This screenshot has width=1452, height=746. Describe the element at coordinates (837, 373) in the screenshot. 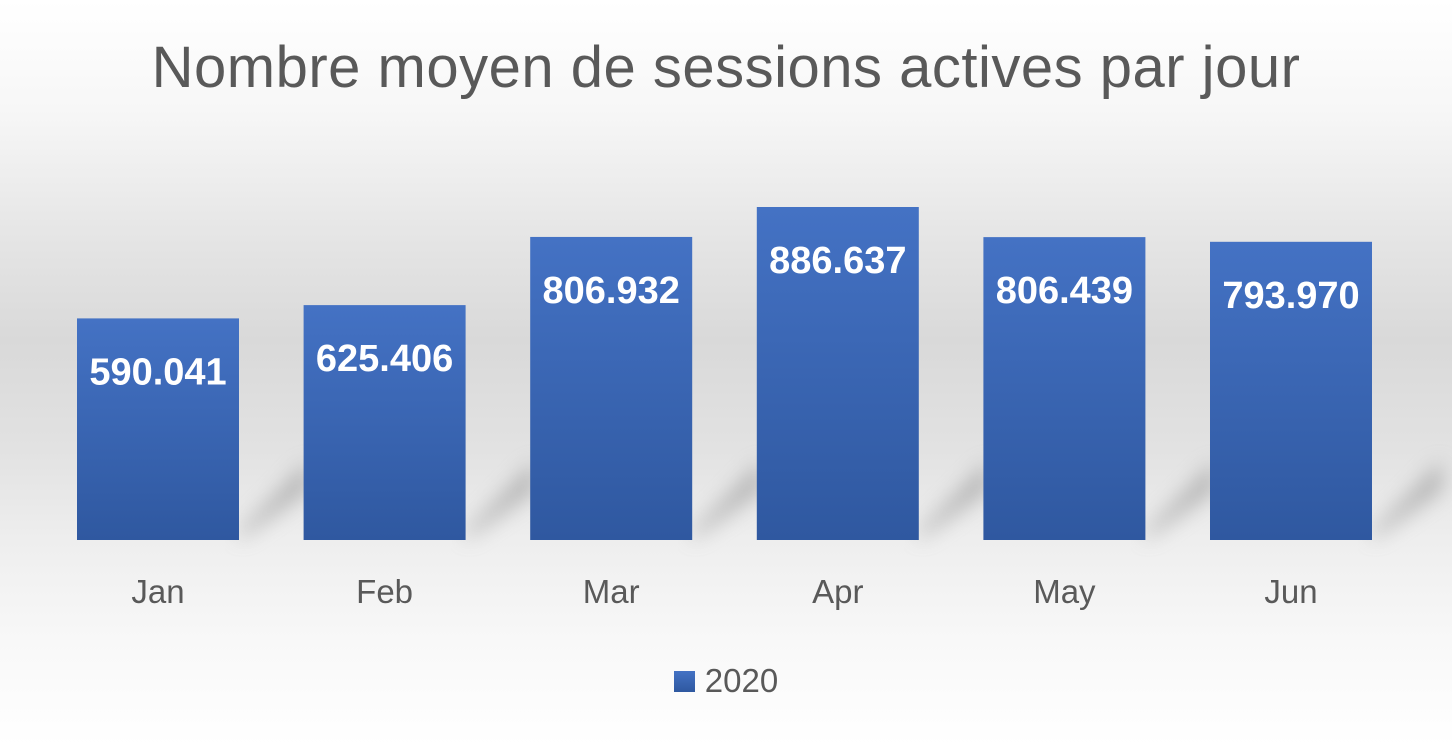

I see `bar-apr` at that location.